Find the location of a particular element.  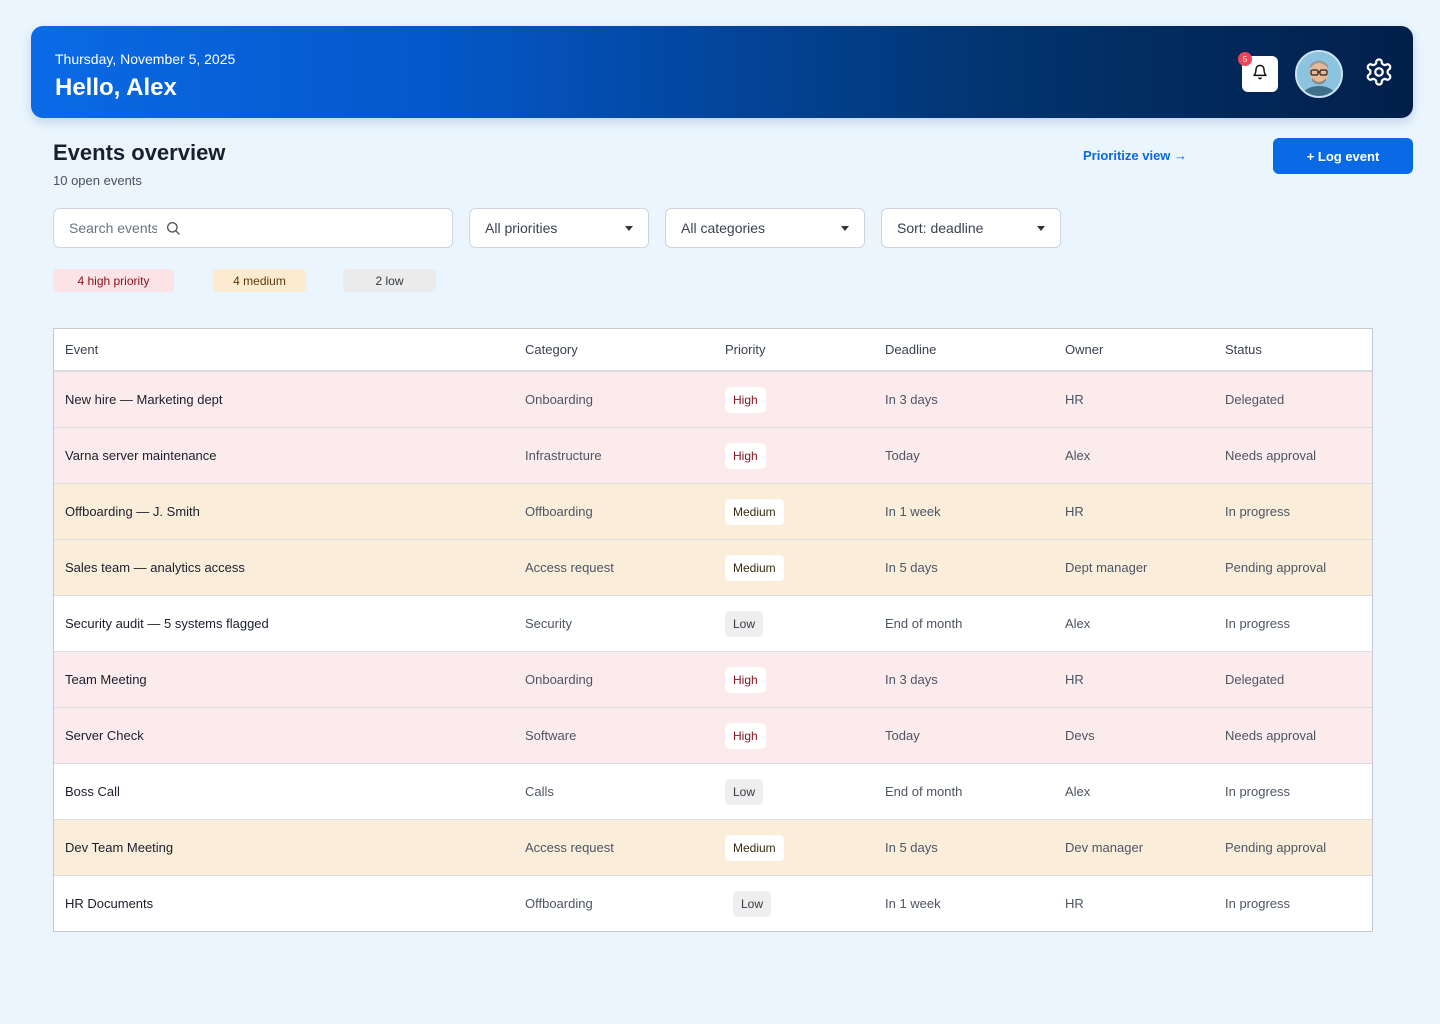

avatar is located at coordinates (1319, 74).